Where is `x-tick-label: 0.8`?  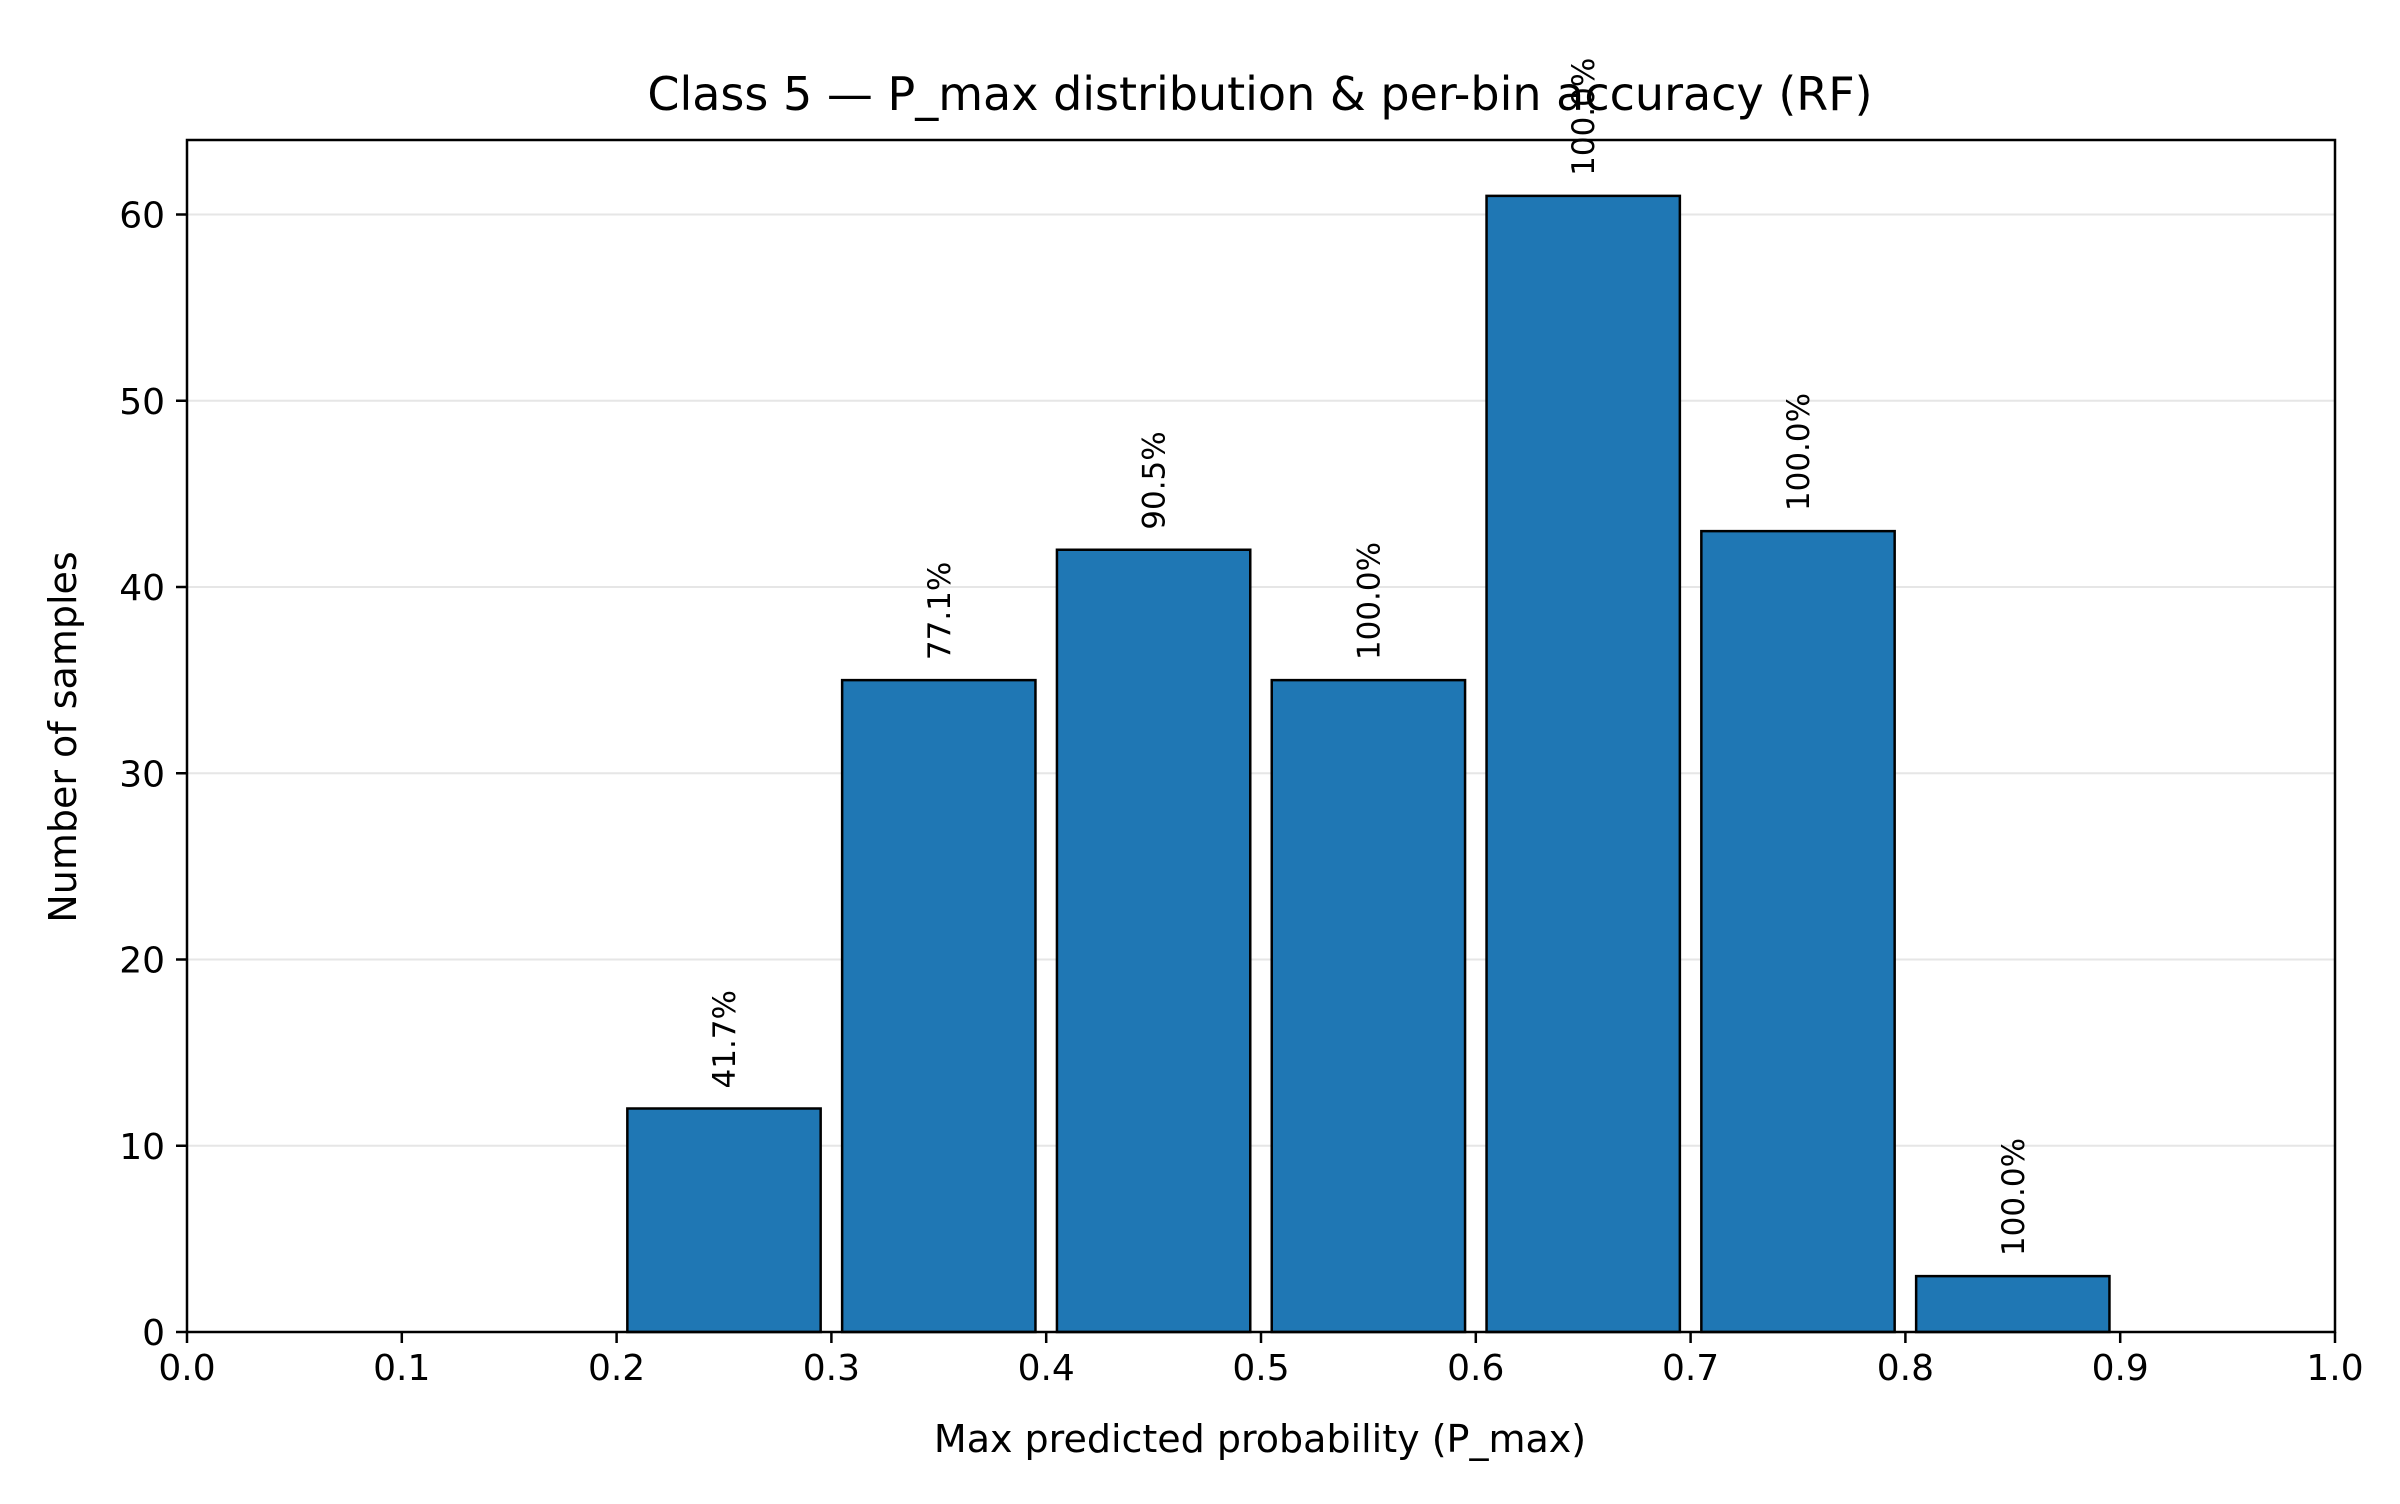
x-tick-label: 0.8 is located at coordinates (1905, 1368).